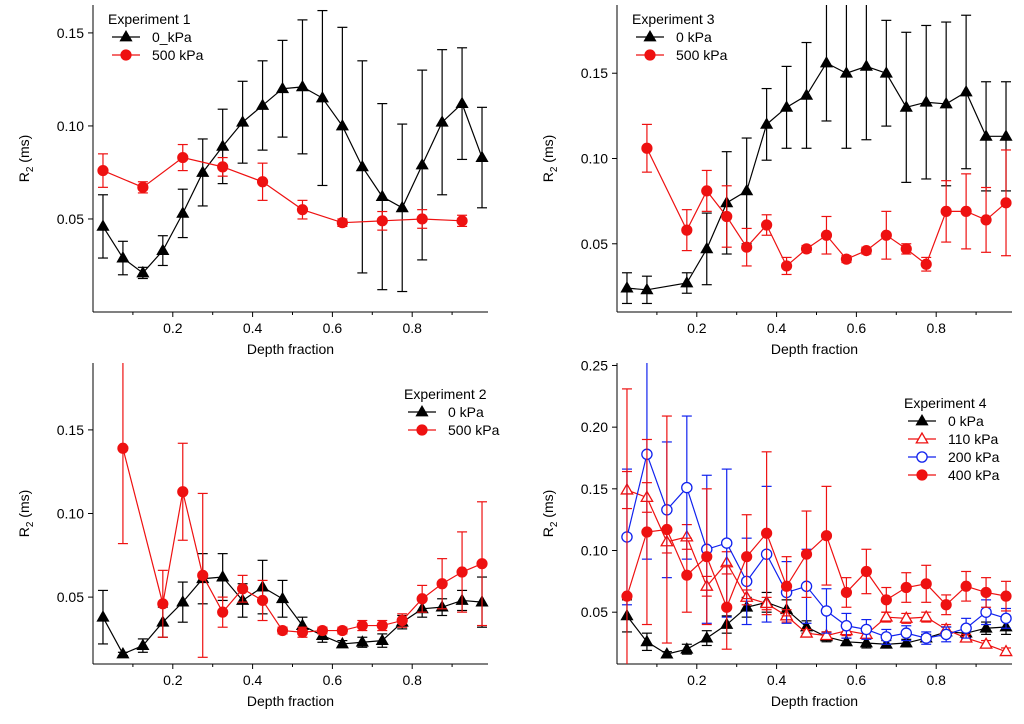 Image resolution: width=1024 pixels, height=724 pixels. What do you see at coordinates (474, 430) in the screenshot?
I see `legend-label: 500 kPa` at bounding box center [474, 430].